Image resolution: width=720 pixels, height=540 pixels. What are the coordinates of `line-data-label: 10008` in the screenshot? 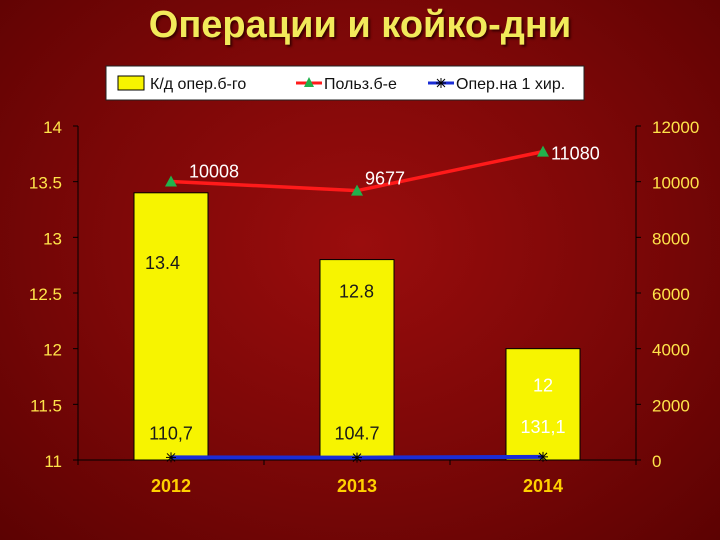 It's located at (214, 171).